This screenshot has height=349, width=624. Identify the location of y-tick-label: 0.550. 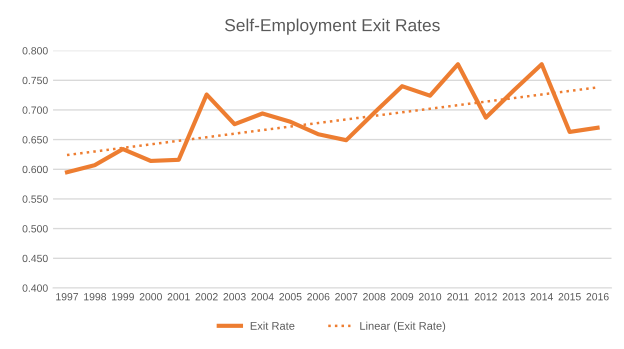
(35, 199).